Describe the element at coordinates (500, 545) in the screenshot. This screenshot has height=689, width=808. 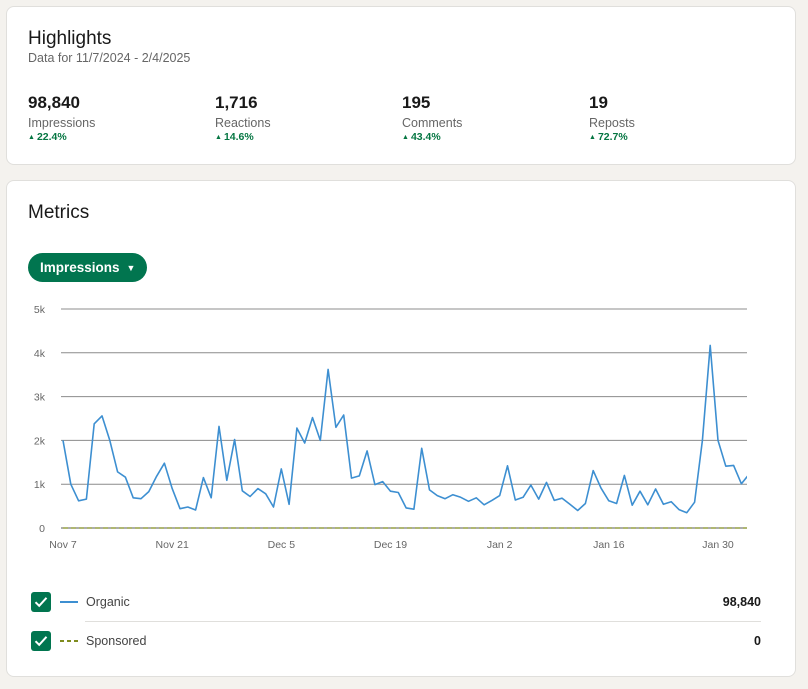
I see `x-tick-label: Jan 2` at that location.